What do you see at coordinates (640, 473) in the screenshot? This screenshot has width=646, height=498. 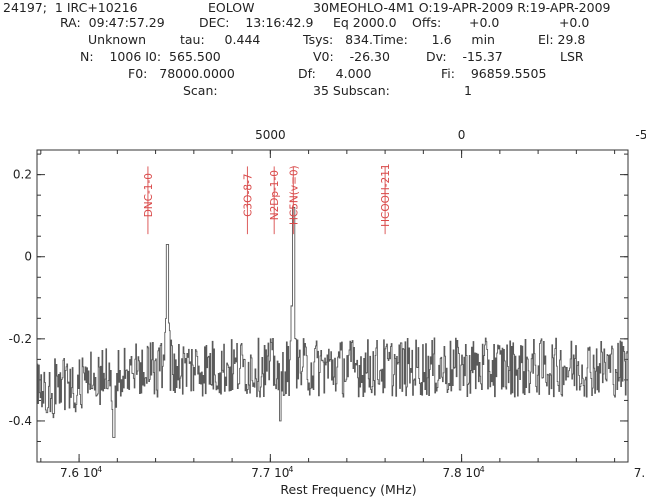 I see `x-tick-label: 7.9 10` at bounding box center [640, 473].